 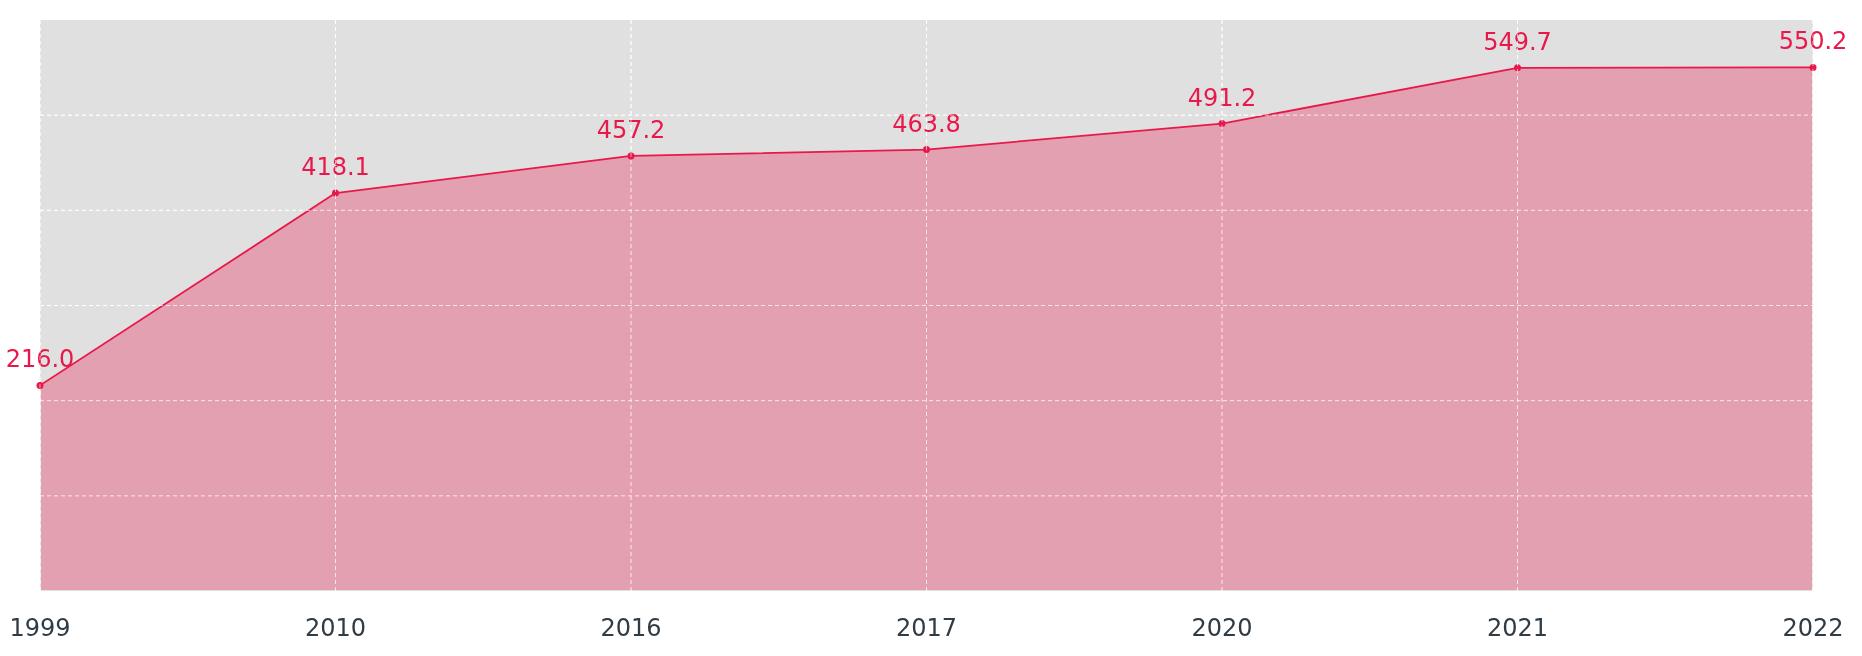 What do you see at coordinates (335, 628) in the screenshot?
I see `x-tick-label: 2010` at bounding box center [335, 628].